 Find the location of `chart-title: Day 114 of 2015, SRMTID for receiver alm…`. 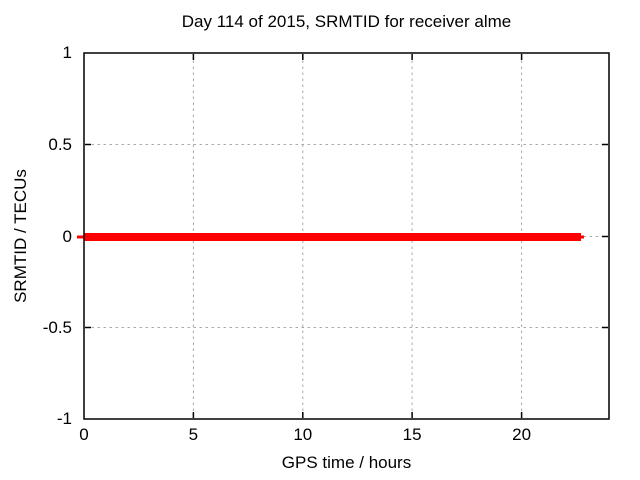

chart-title: Day 114 of 2015, SRMTID for receiver alm… is located at coordinates (346, 21).